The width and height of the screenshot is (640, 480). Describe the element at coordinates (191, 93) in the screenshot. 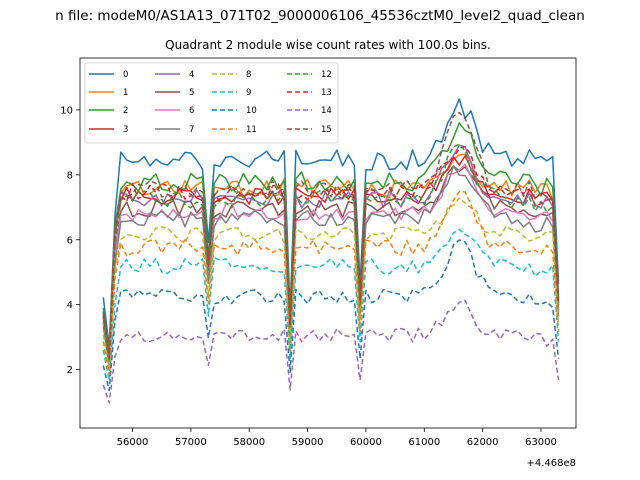

I see `legend-label-5: 5` at that location.